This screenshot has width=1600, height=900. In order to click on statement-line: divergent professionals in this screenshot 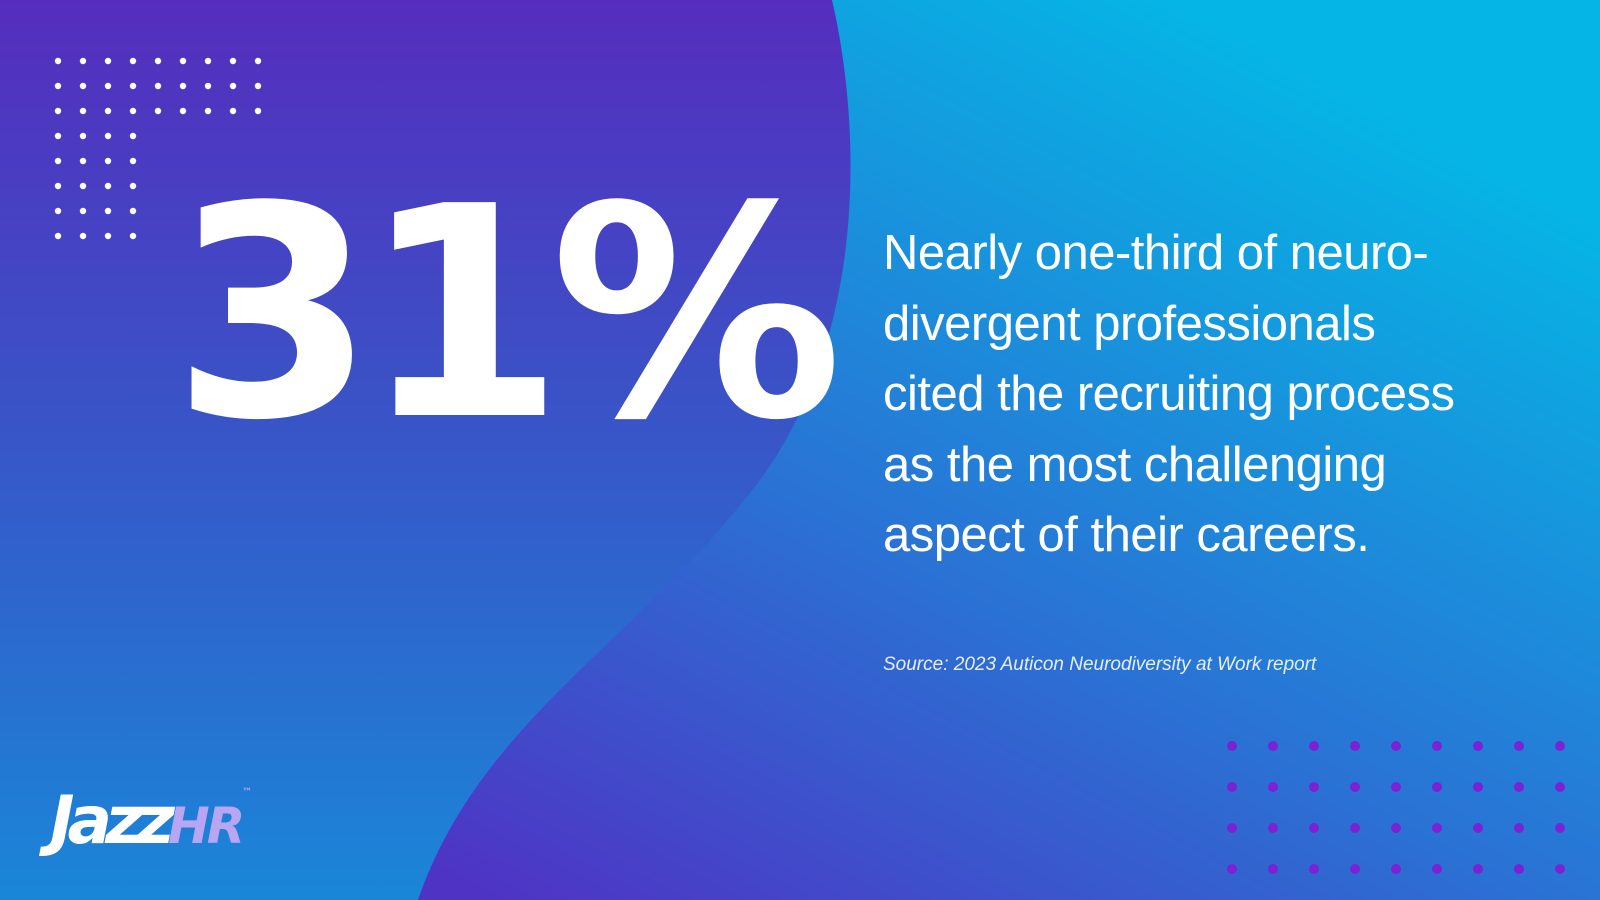, I will do `click(1129, 323)`.